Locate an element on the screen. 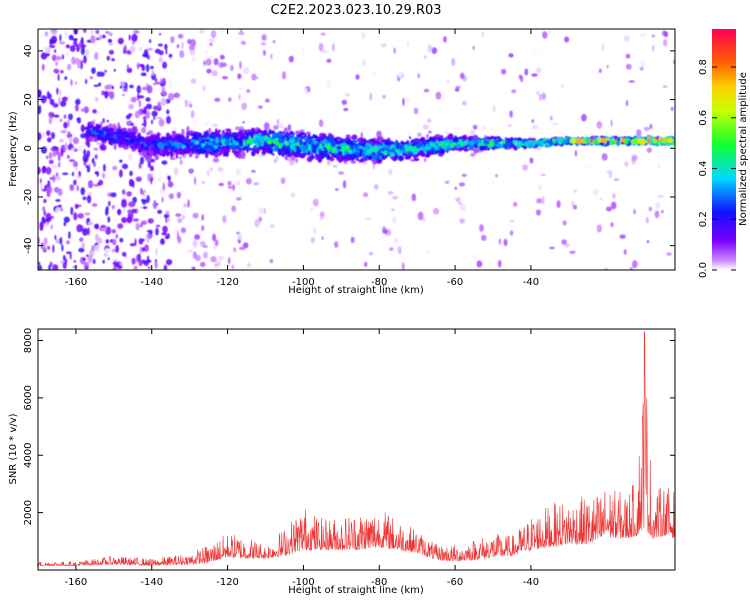 This screenshot has height=600, width=750. colorbar-tick-label: 0.4 is located at coordinates (703, 169).